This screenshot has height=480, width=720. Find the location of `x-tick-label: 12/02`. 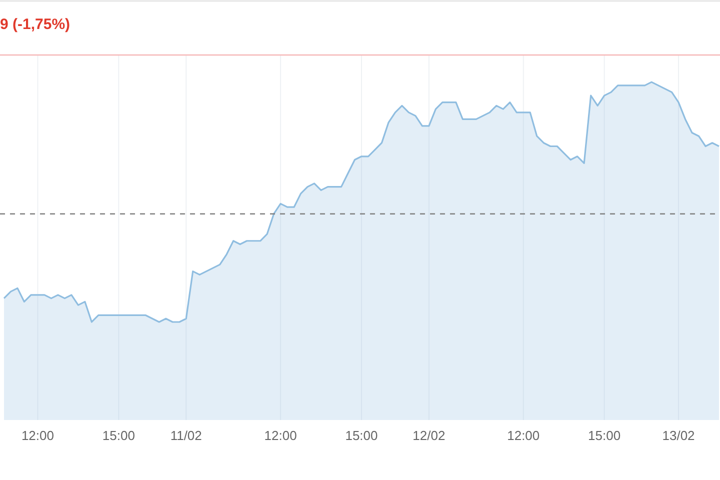

x-tick-label: 12/02 is located at coordinates (429, 435).